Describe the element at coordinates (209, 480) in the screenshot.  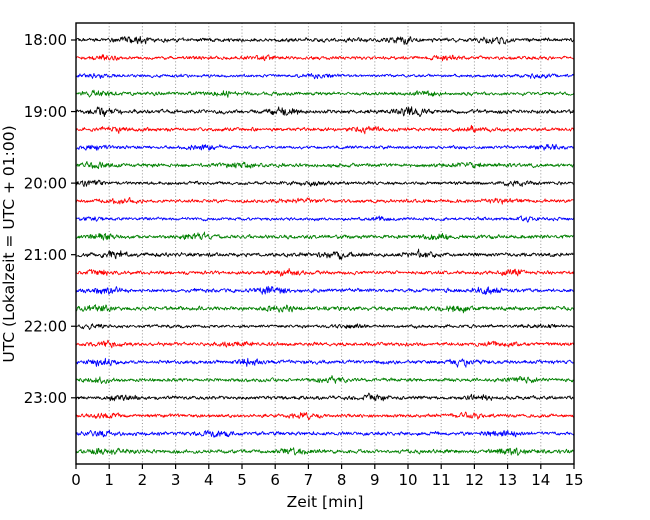
I see `x-tick-label: 4` at that location.